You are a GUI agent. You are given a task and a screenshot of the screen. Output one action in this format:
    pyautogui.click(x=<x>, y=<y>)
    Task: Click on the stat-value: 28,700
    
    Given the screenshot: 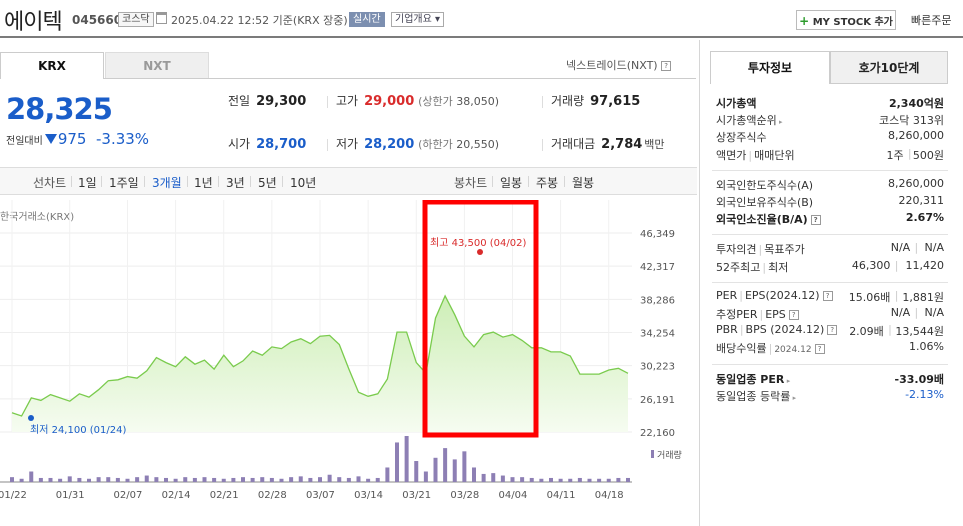 What is the action you would take?
    pyautogui.click(x=281, y=144)
    